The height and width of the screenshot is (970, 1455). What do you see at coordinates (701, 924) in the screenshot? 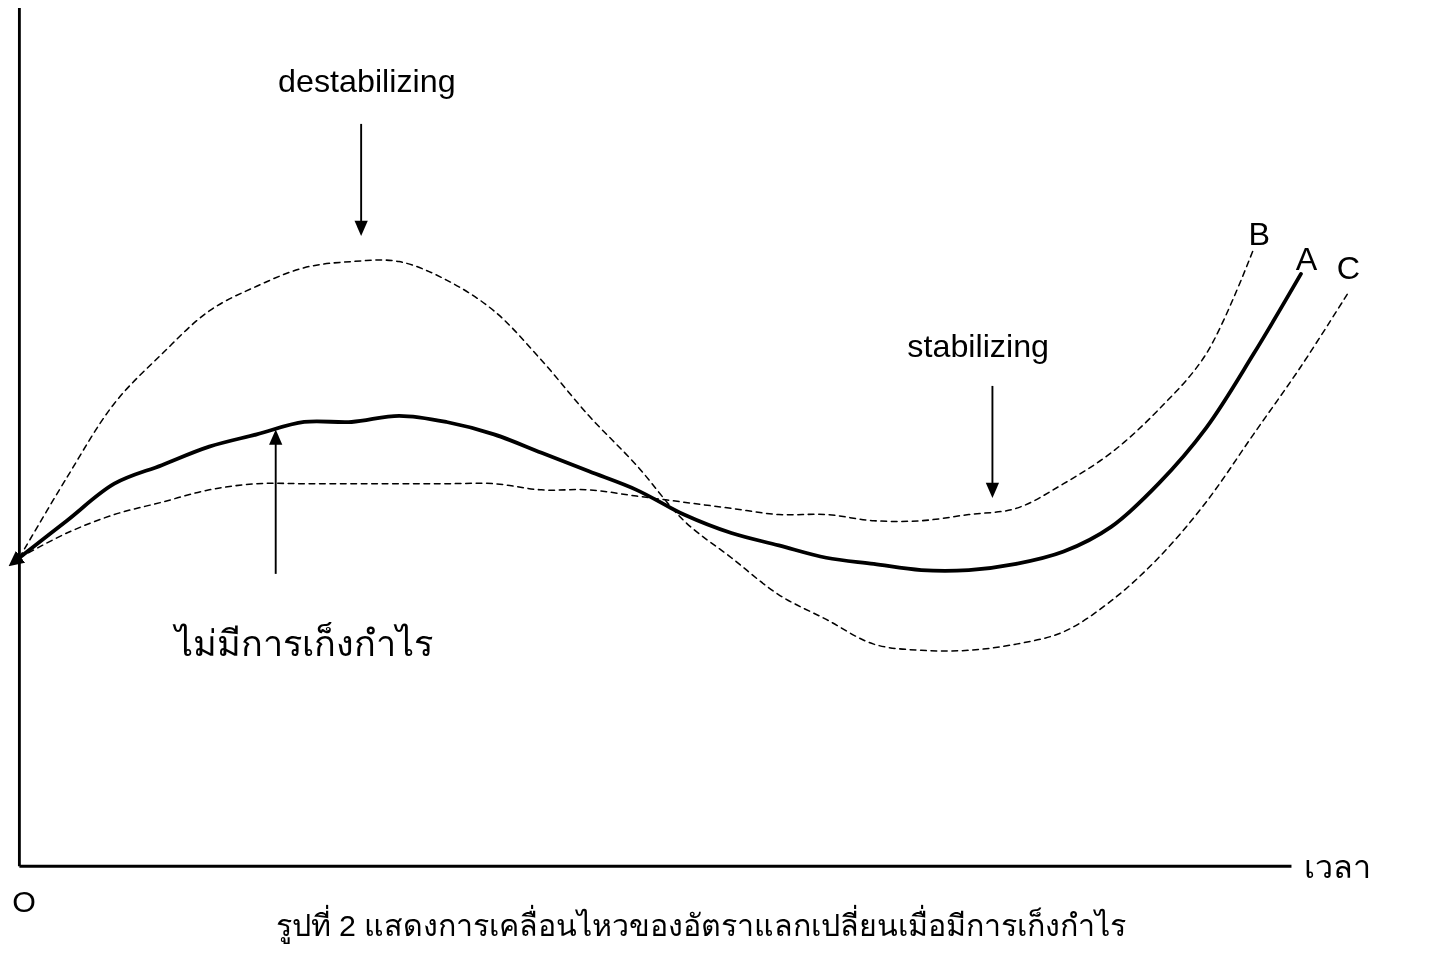
I see `text: รูปที่ 2 แสดงการเคลื่อนไหวของอัตราแลกเปลี่ยนเมื่อมีการเก็งกำไร` at bounding box center [701, 924].